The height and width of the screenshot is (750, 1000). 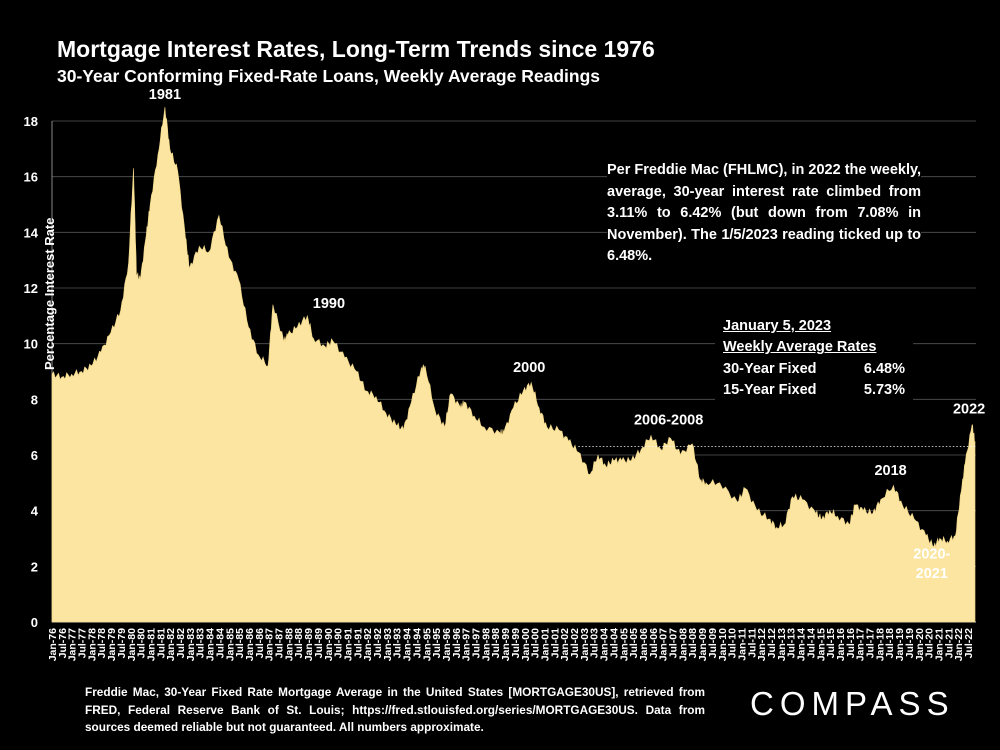 I want to click on x-tick-label: Jul-92, so click(x=378, y=643).